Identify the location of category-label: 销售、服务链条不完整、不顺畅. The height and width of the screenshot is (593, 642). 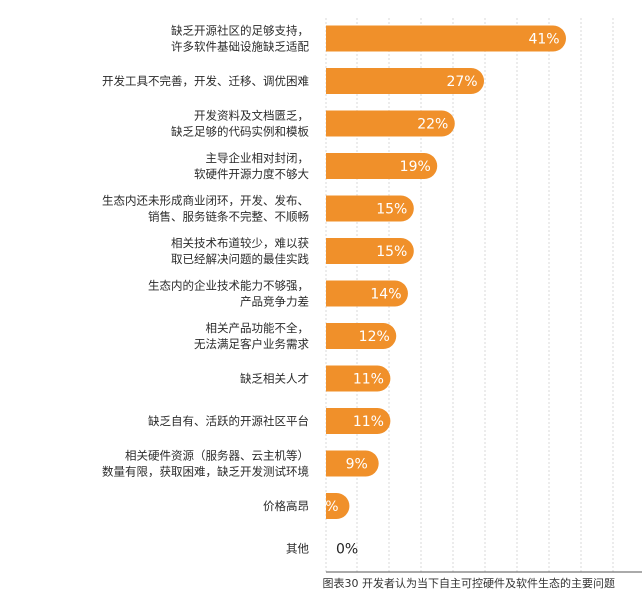
(228, 217).